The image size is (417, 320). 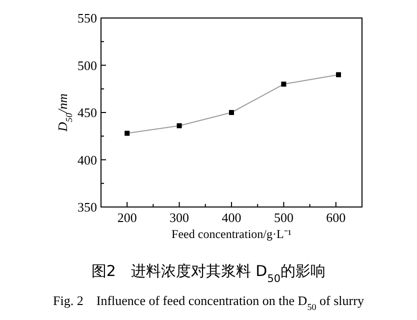 I want to click on x-tick-label: 400, so click(x=232, y=217).